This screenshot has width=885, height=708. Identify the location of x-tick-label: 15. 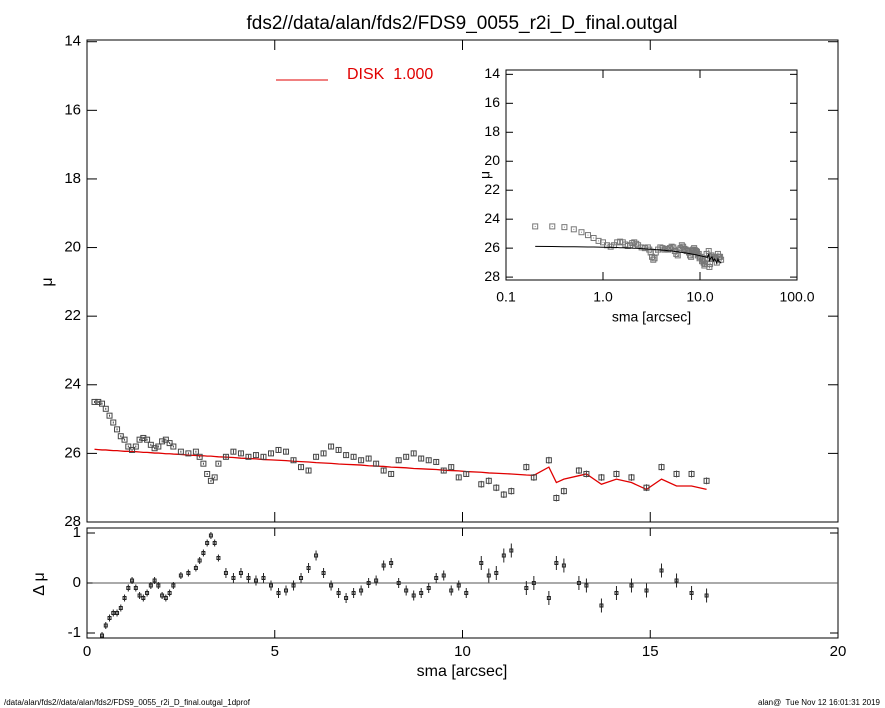
(650, 651).